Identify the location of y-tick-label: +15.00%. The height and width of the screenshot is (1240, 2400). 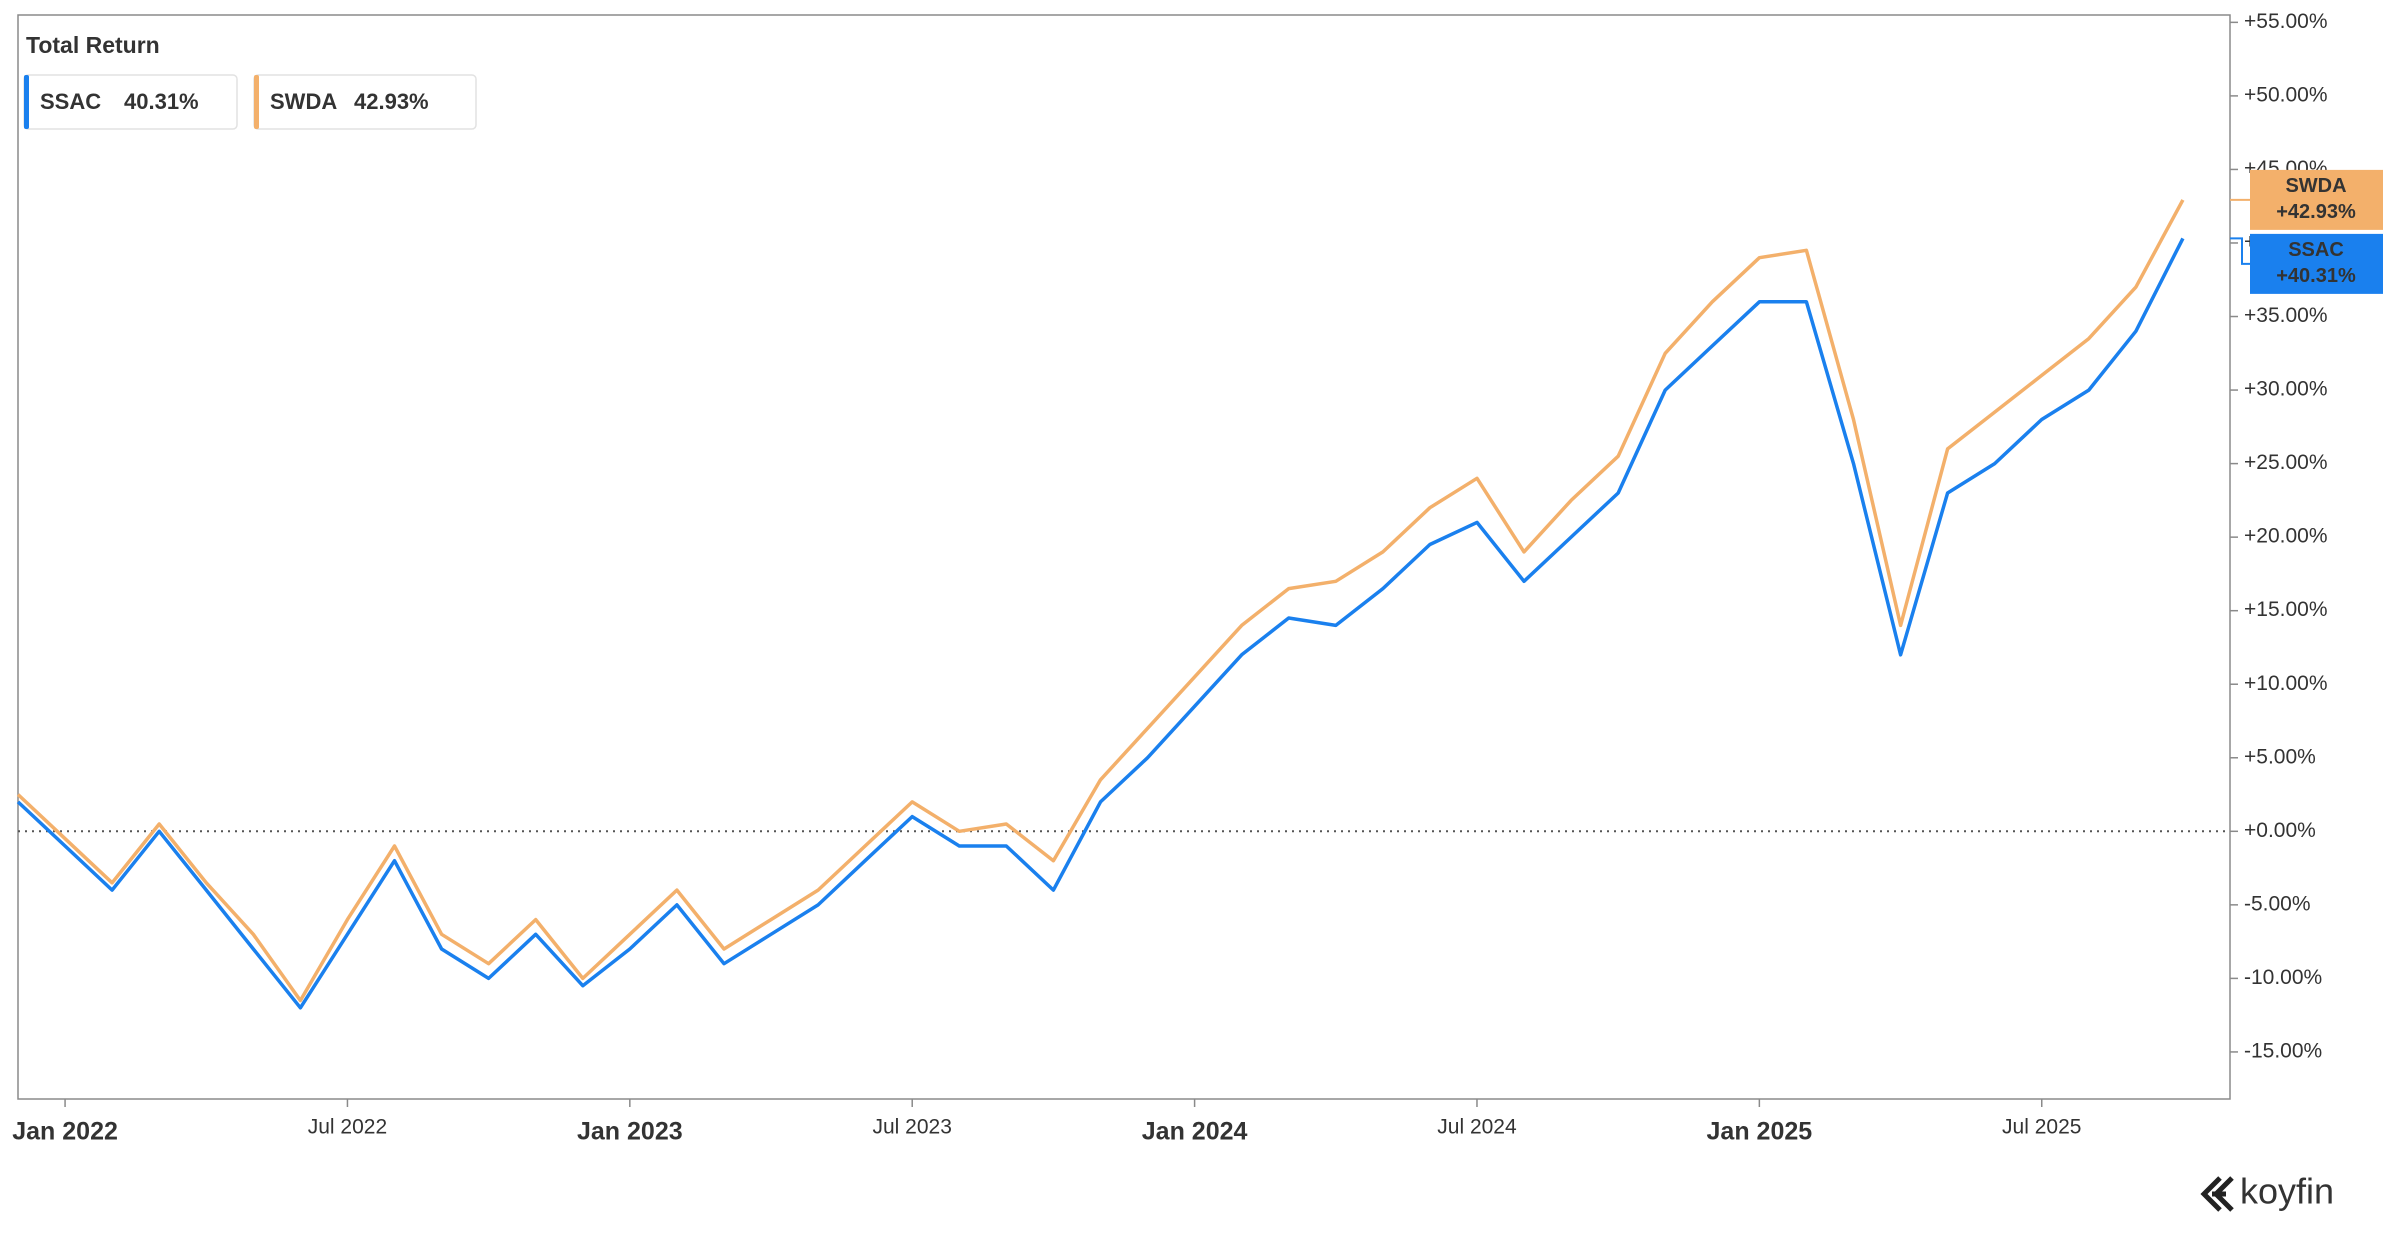
(2286, 609).